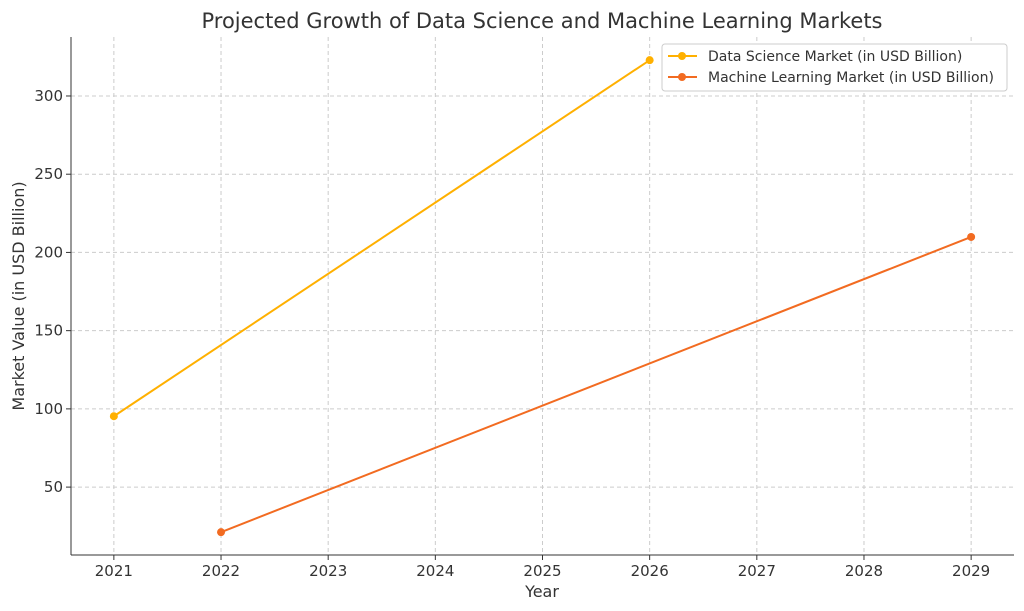 The width and height of the screenshot is (1024, 611). What do you see at coordinates (541, 591) in the screenshot?
I see `x-axis-label: Year` at bounding box center [541, 591].